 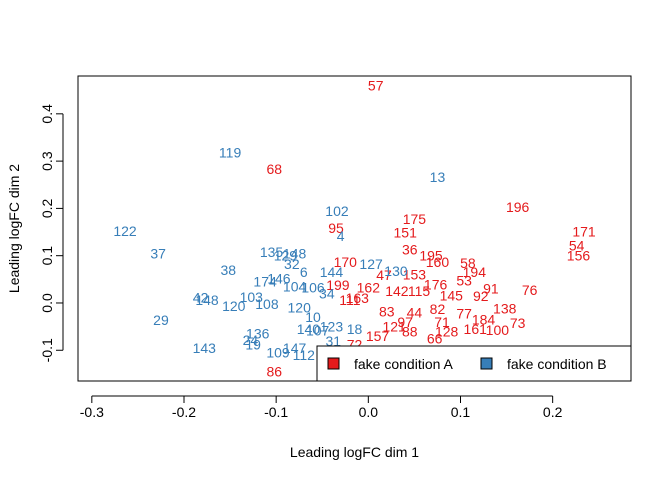 What do you see at coordinates (158, 253) in the screenshot?
I see `point-label: 37` at bounding box center [158, 253].